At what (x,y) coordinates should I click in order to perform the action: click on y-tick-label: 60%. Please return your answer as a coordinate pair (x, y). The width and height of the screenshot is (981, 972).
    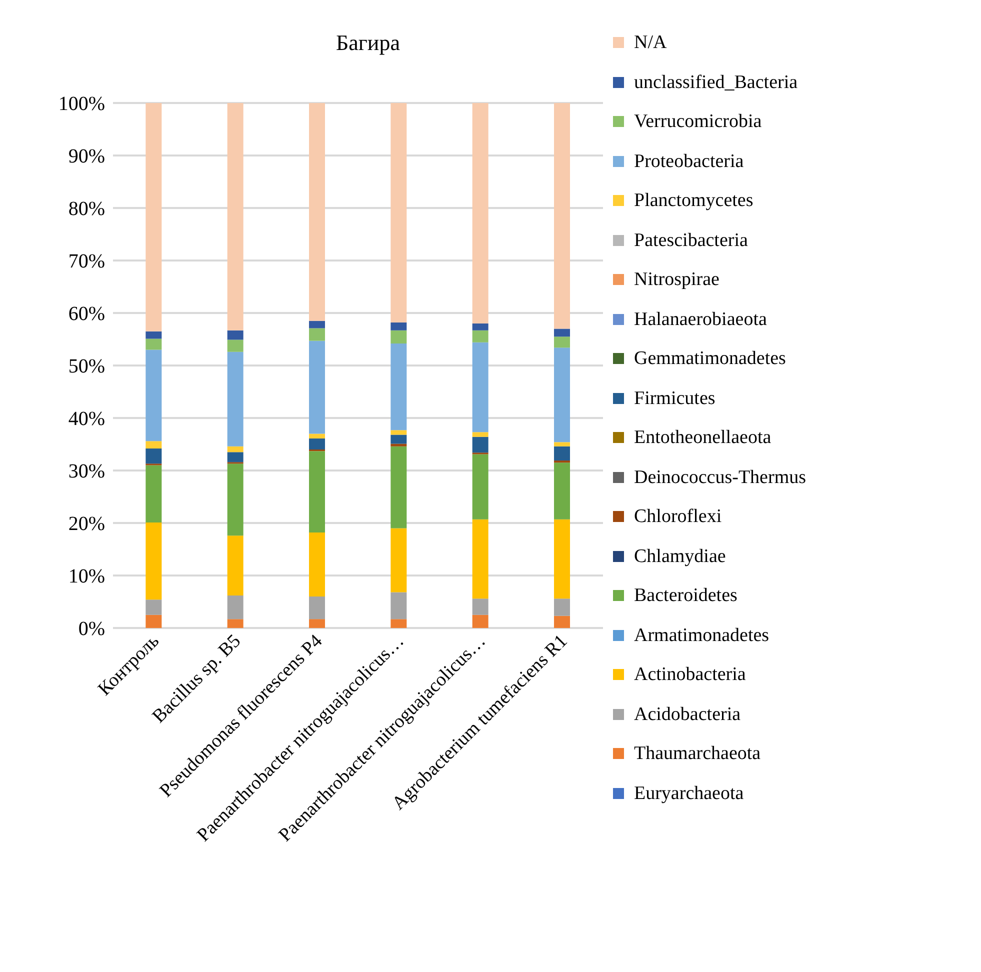
    Looking at the image, I should click on (86, 314).